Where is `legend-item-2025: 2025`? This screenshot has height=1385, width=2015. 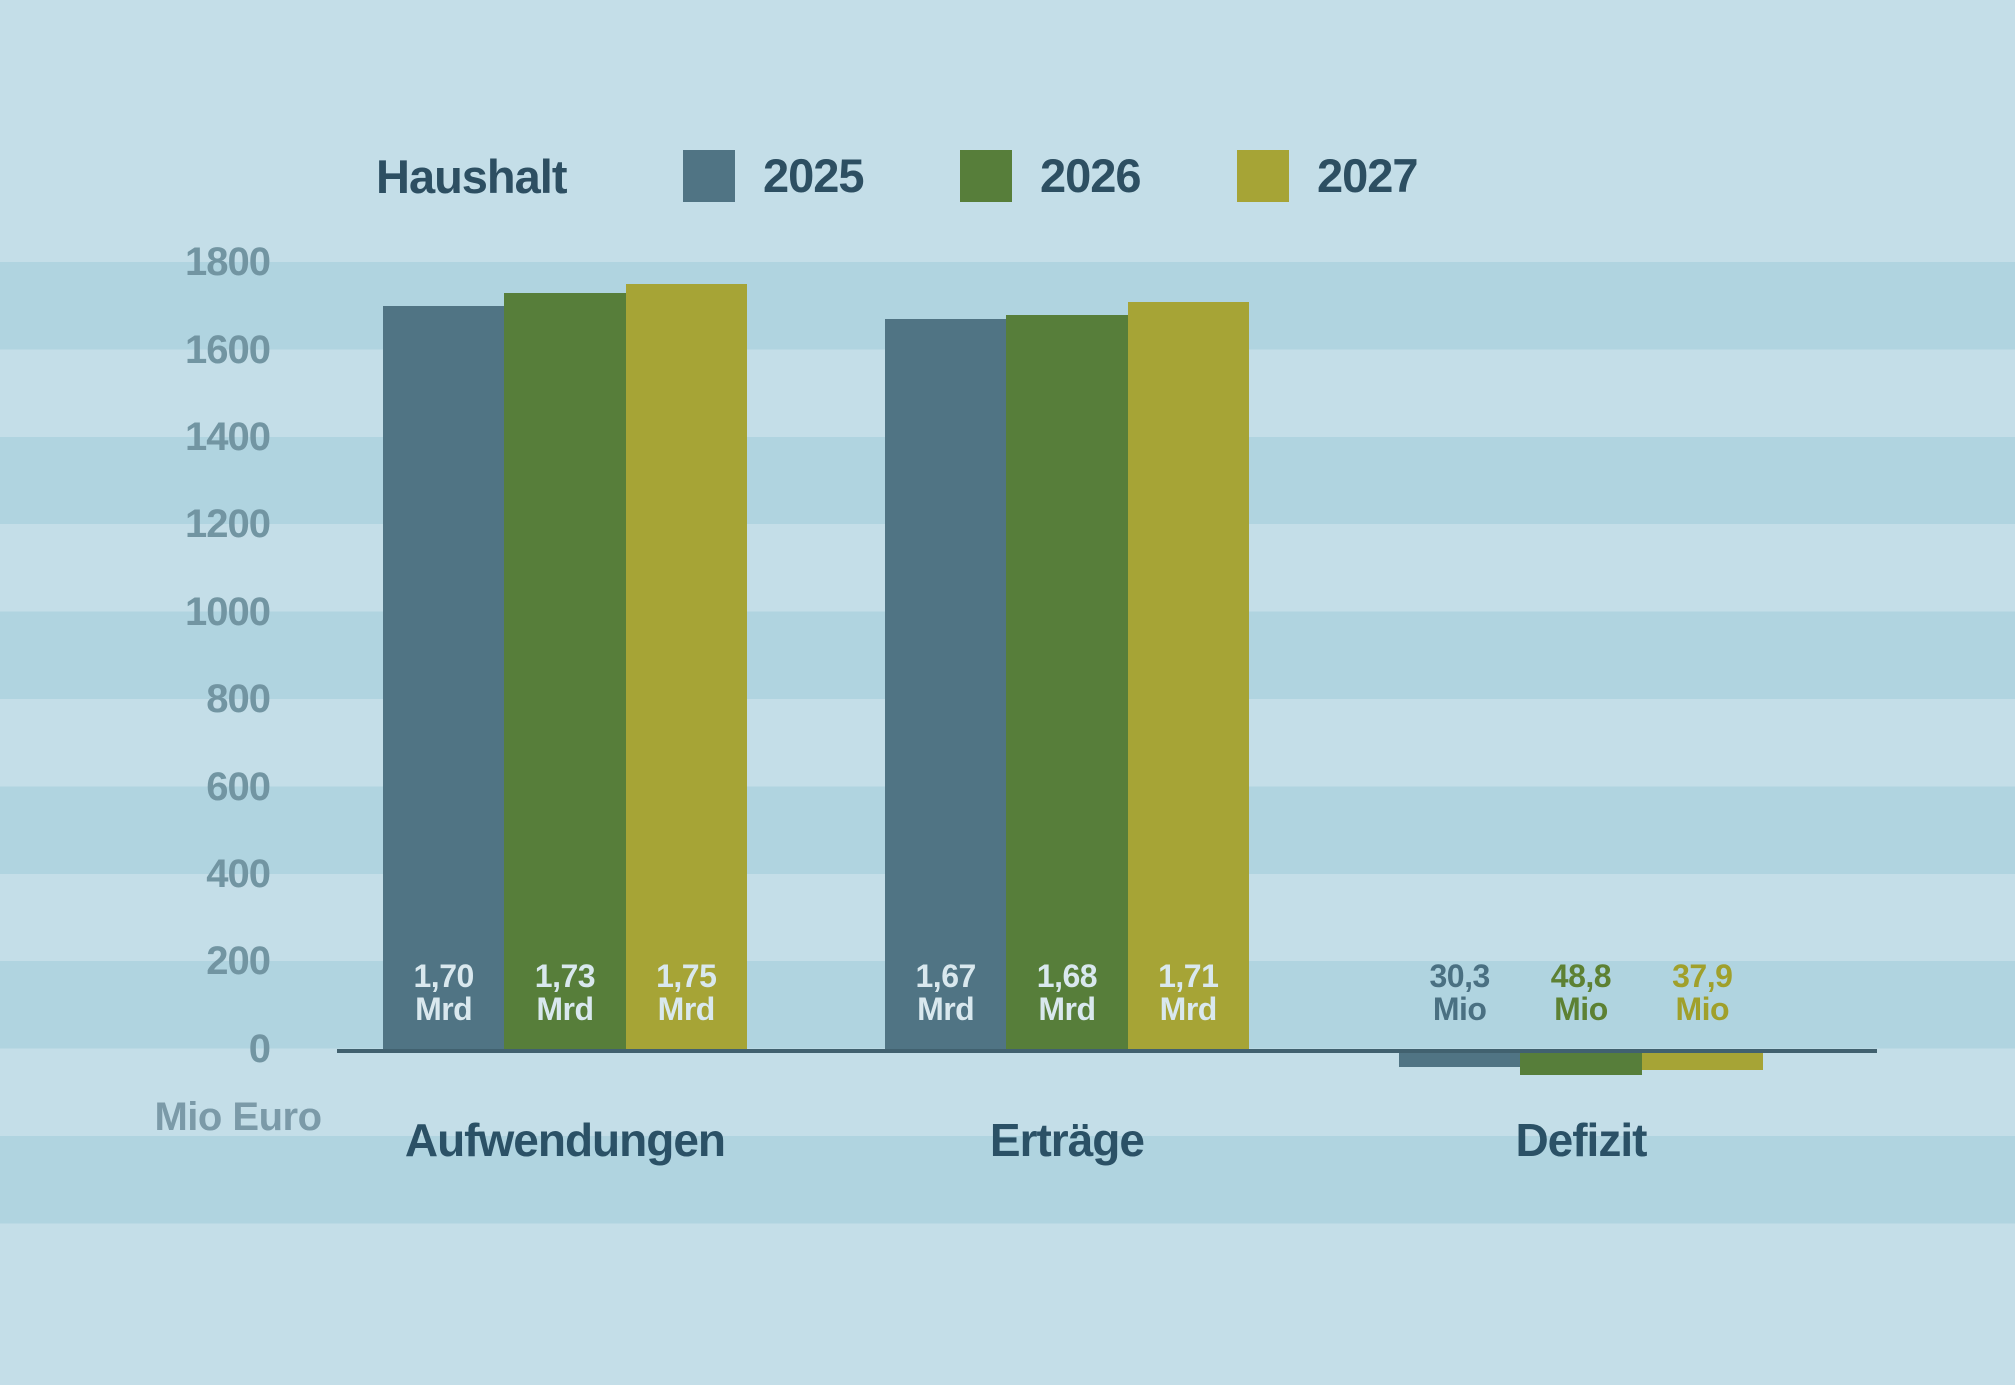
legend-item-2025: 2025 is located at coordinates (774, 175).